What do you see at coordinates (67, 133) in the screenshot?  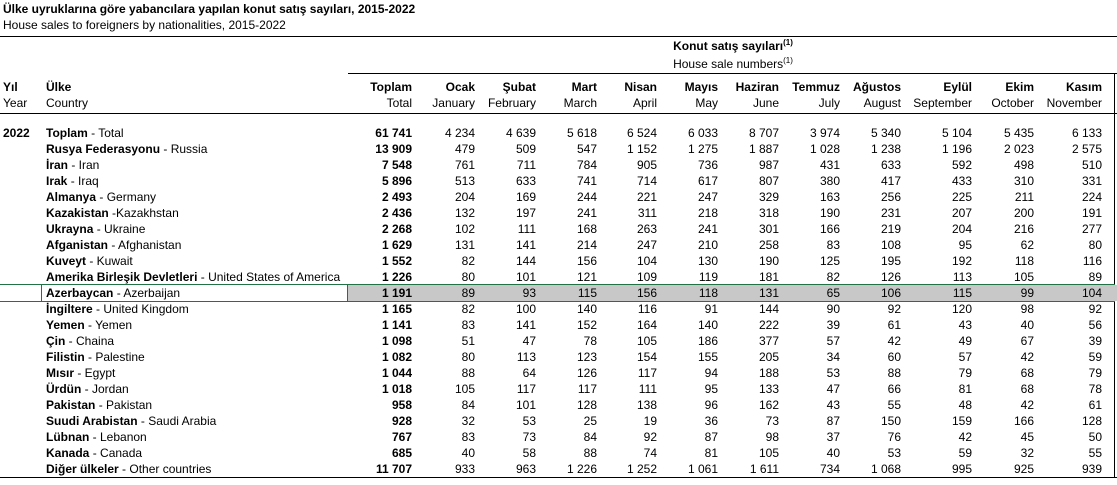 I see `country-tr: Toplam` at bounding box center [67, 133].